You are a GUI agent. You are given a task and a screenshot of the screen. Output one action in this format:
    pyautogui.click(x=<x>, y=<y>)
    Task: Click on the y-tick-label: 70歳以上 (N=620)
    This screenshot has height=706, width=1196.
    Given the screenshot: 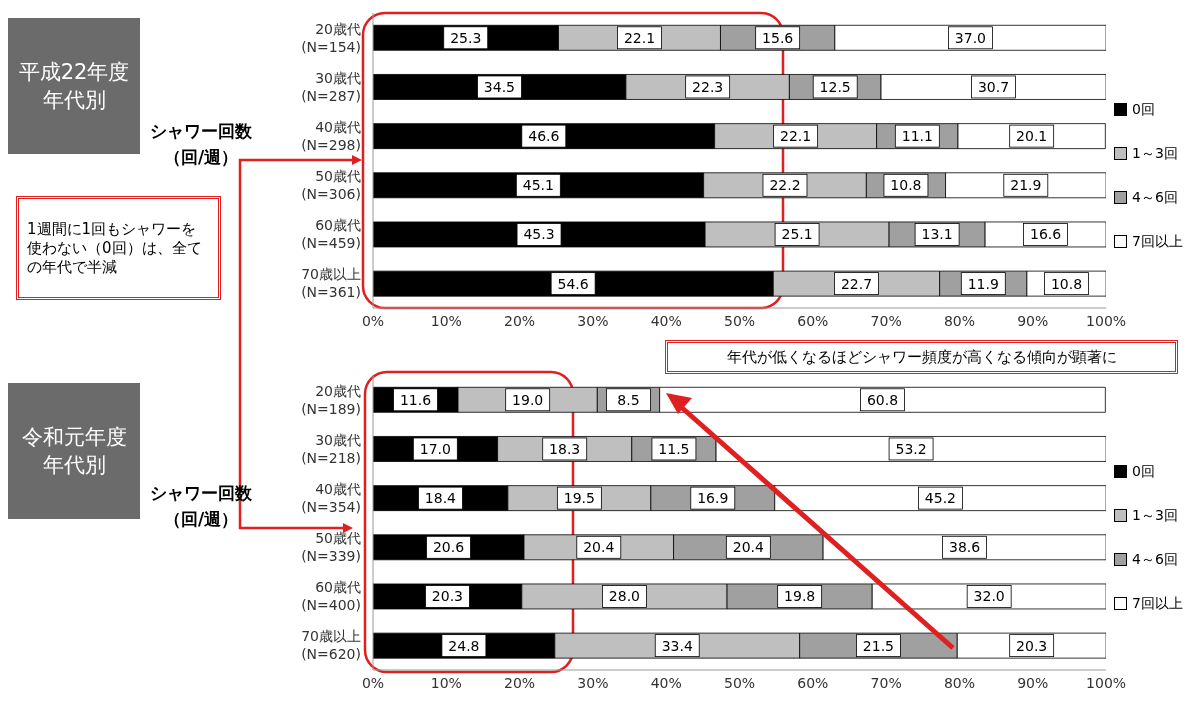 What is the action you would take?
    pyautogui.click(x=331, y=645)
    